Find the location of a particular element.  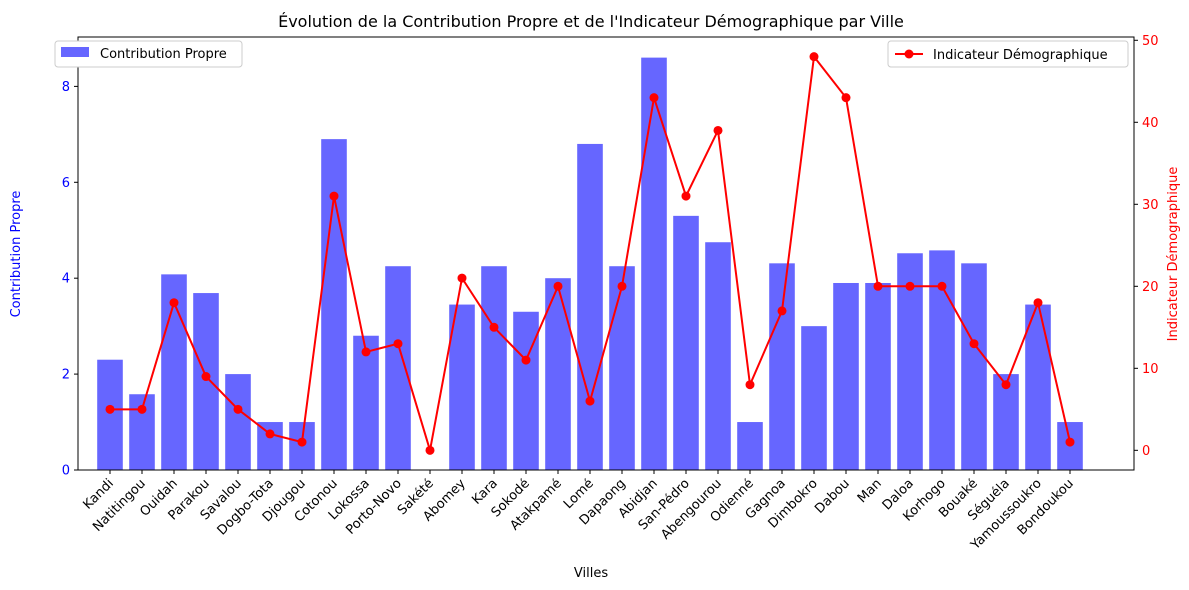

legend-left-box is located at coordinates (148, 54).